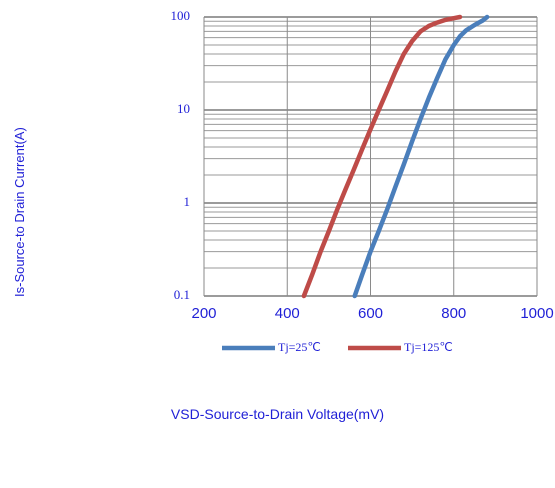 This screenshot has width=555, height=488. Describe the element at coordinates (181, 15) in the screenshot. I see `y-tick-label: 100` at that location.